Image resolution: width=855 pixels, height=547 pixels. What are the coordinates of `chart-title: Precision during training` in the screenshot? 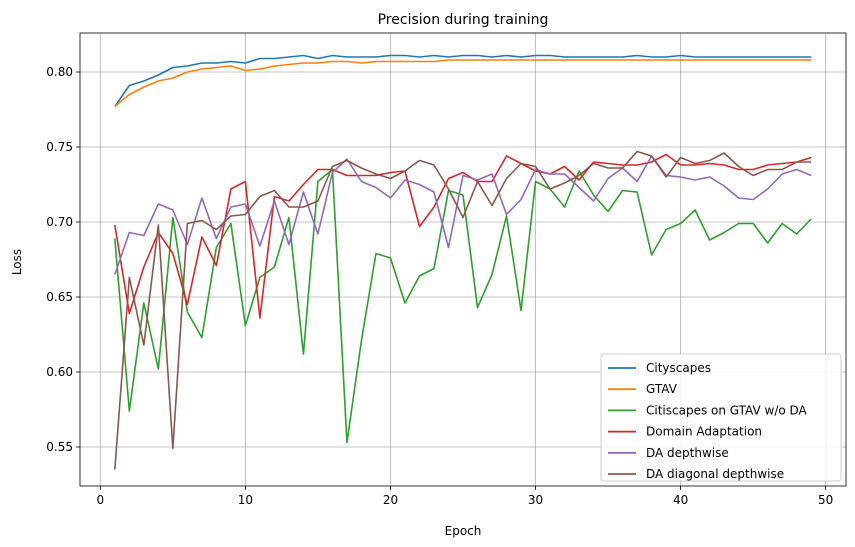 It's located at (463, 20).